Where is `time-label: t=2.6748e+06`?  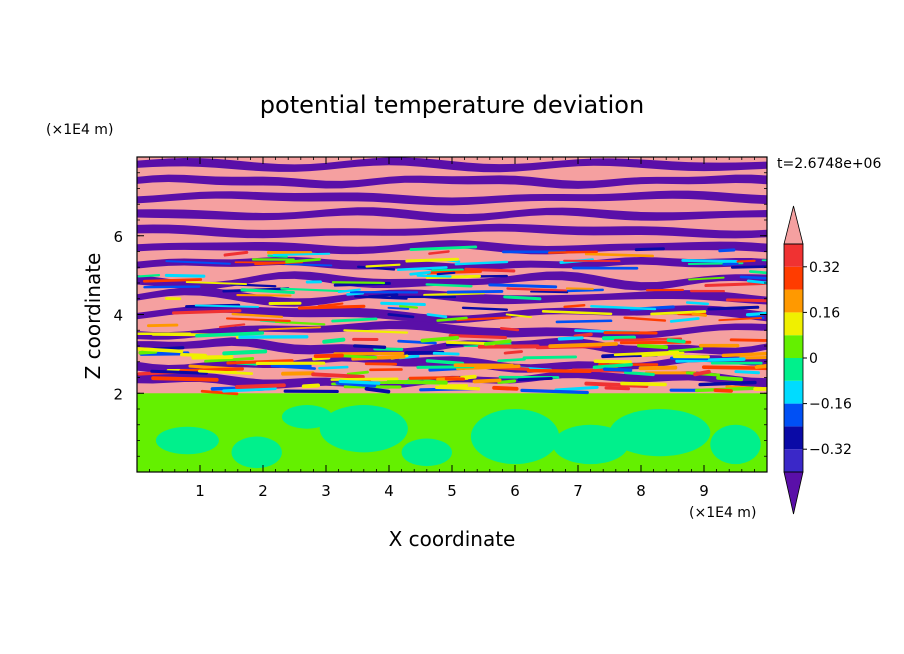 time-label: t=2.6748e+06 is located at coordinates (829, 164).